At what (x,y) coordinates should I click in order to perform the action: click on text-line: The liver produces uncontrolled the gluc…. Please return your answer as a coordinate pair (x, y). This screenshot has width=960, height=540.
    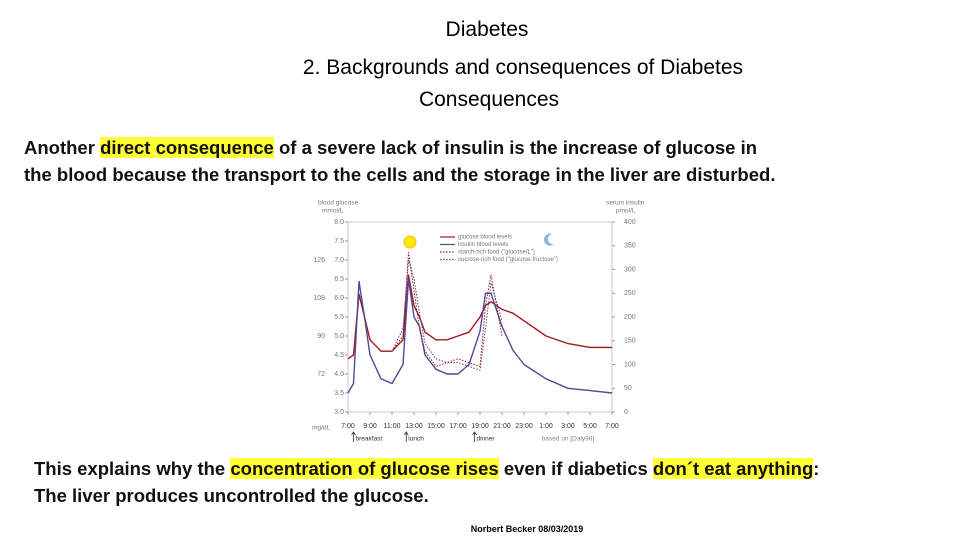
    Looking at the image, I should click on (426, 495).